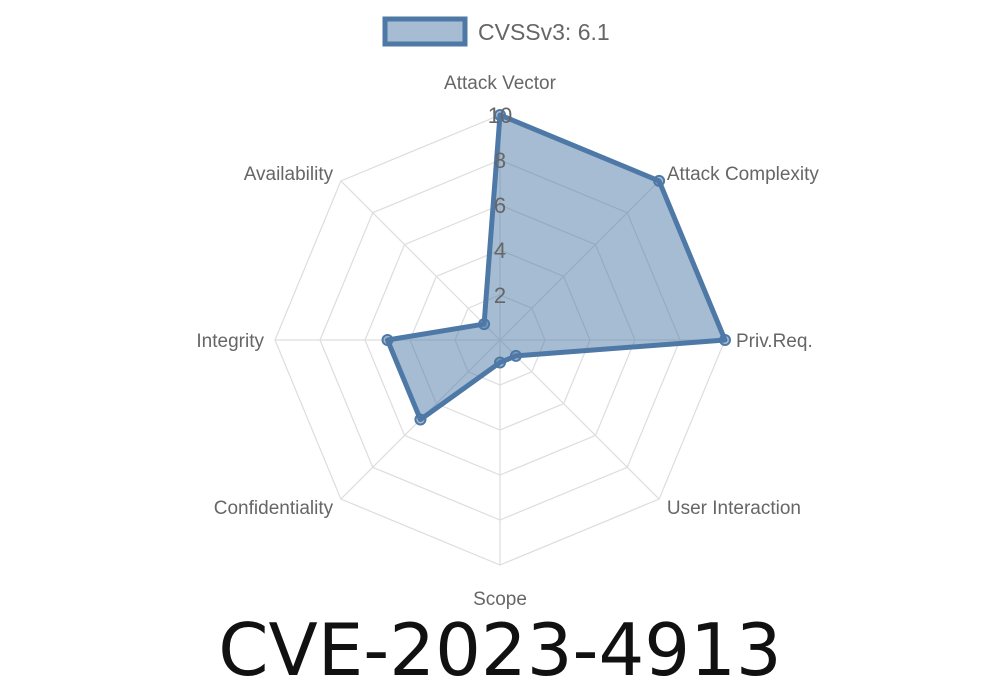  What do you see at coordinates (425, 31) in the screenshot?
I see `legend-swatch` at bounding box center [425, 31].